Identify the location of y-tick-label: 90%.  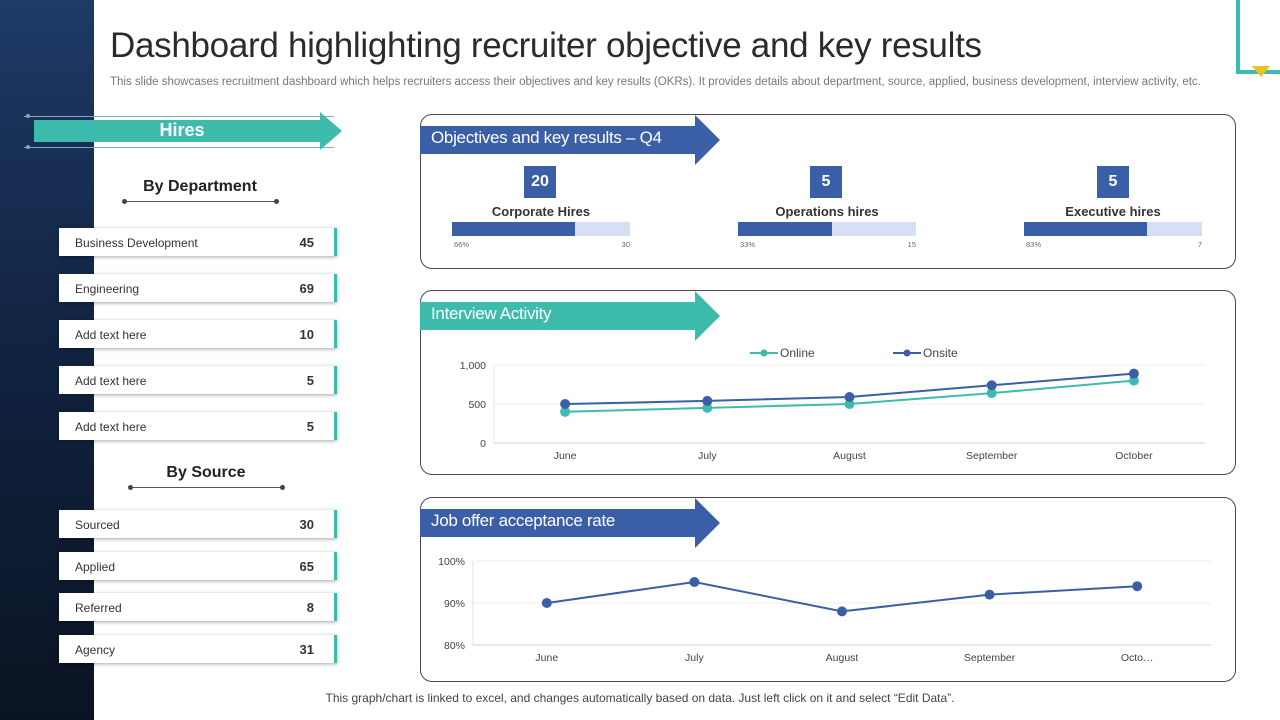
(454, 604).